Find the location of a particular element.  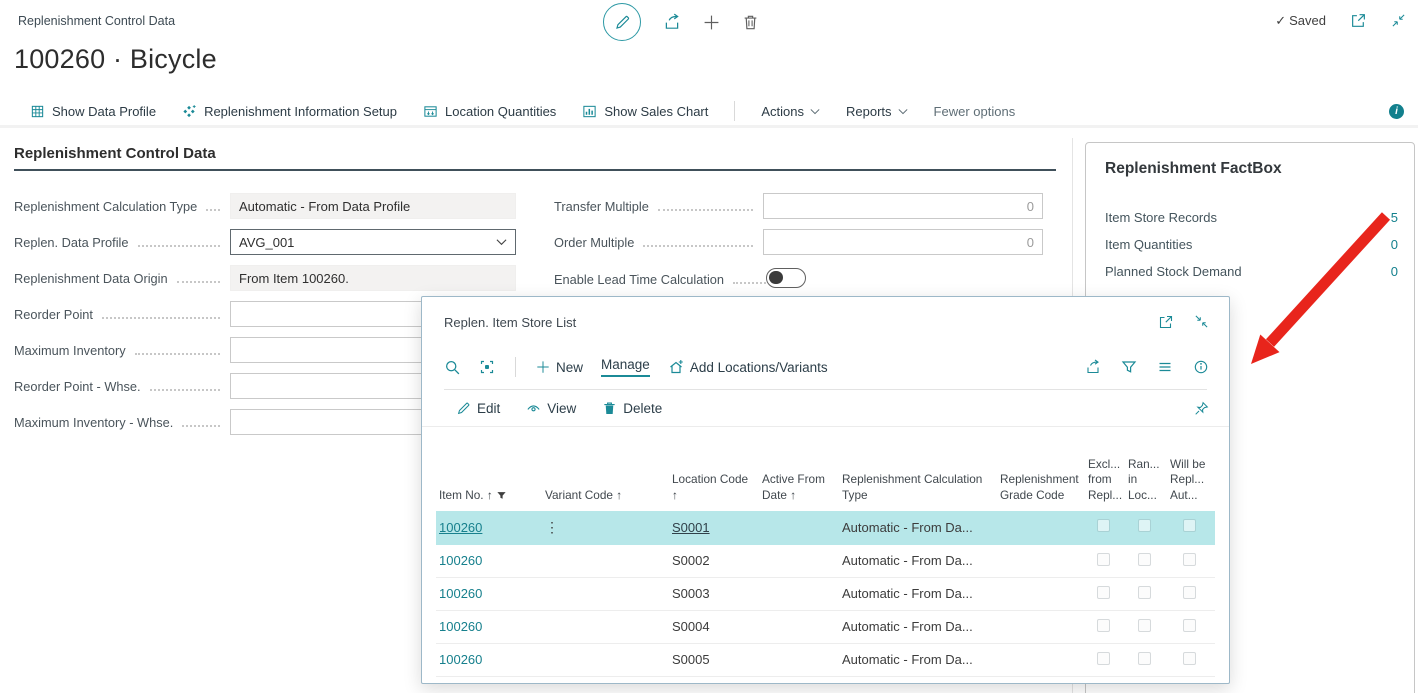

factbox-row-planned-stock-demand: Planned Stock Demand 0 is located at coordinates (1251, 271).